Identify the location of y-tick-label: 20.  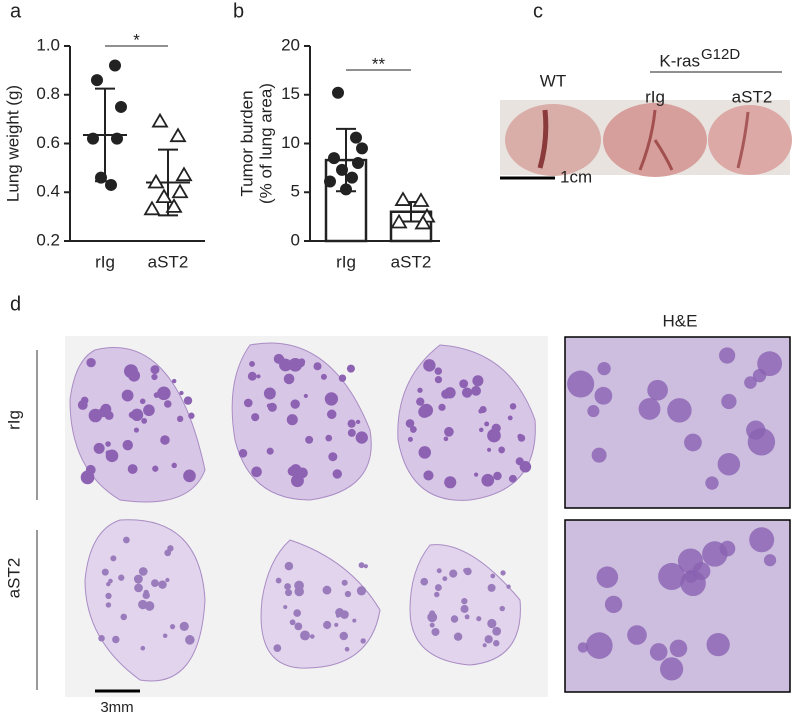
(290, 44).